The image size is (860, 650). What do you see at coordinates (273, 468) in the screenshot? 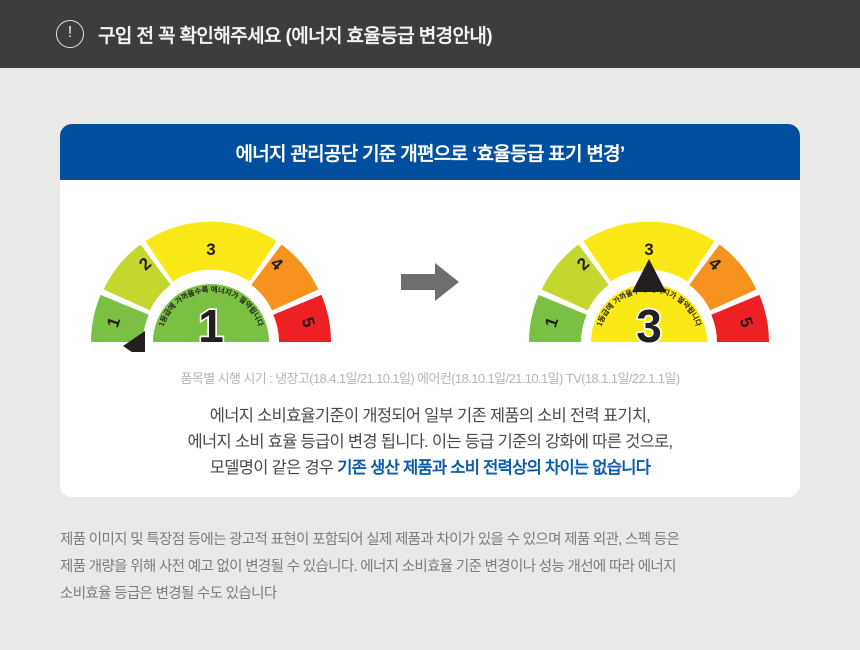
I see `paragraph-line-3-normal: 모델명이 같은 경우` at bounding box center [273, 468].